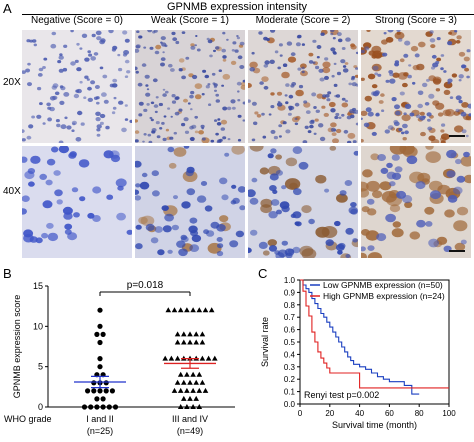 This screenshot has width=474, height=442. Describe the element at coordinates (100, 419) in the screenshot. I see `group-label: I and II` at that location.